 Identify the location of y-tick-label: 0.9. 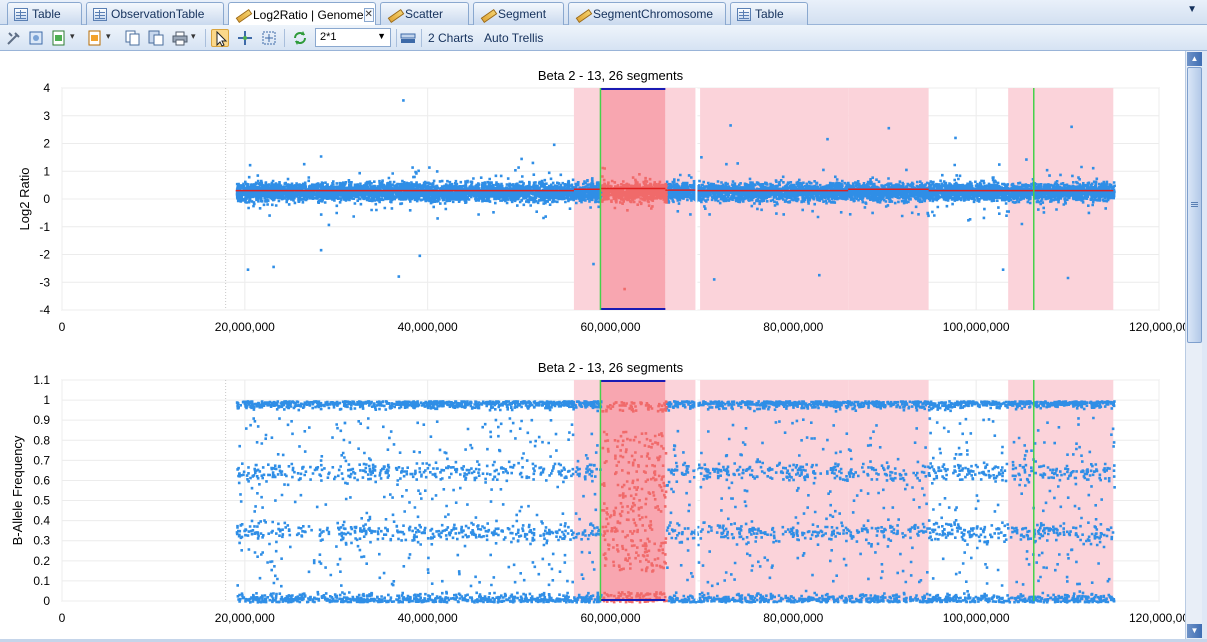
(41, 420).